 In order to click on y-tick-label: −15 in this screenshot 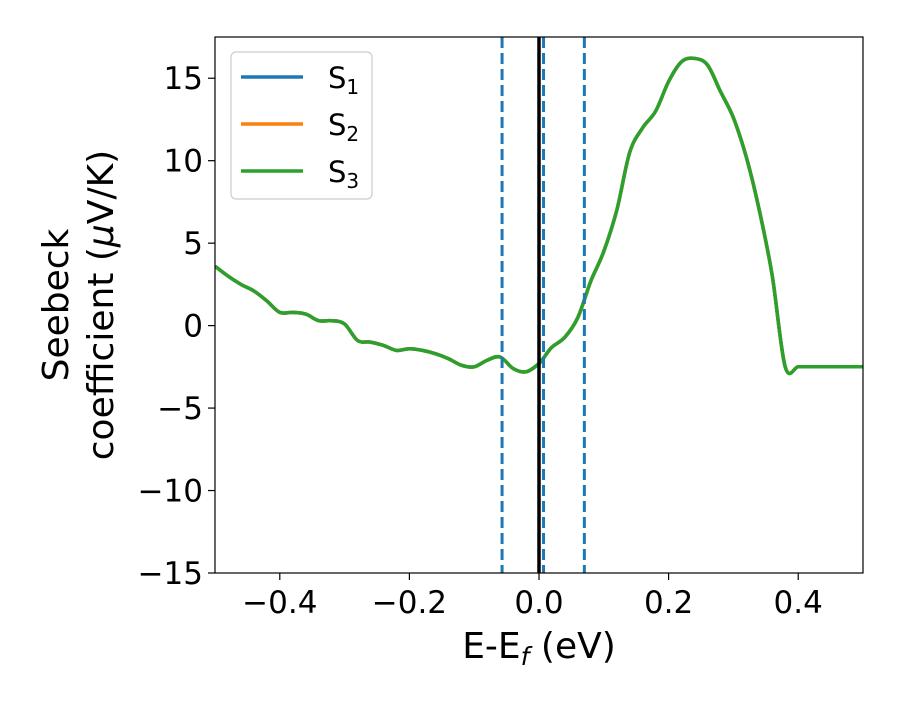, I will do `click(170, 574)`.